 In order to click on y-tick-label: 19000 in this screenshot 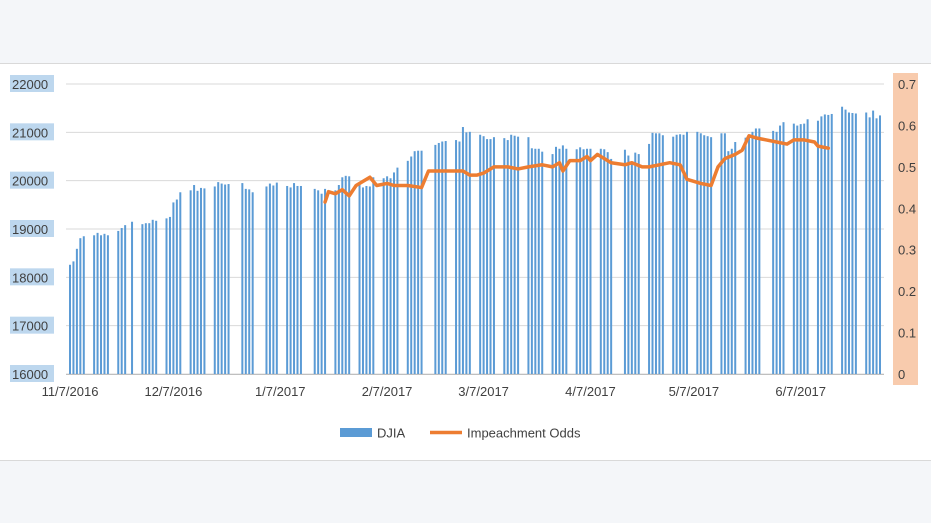, I will do `click(30, 229)`.